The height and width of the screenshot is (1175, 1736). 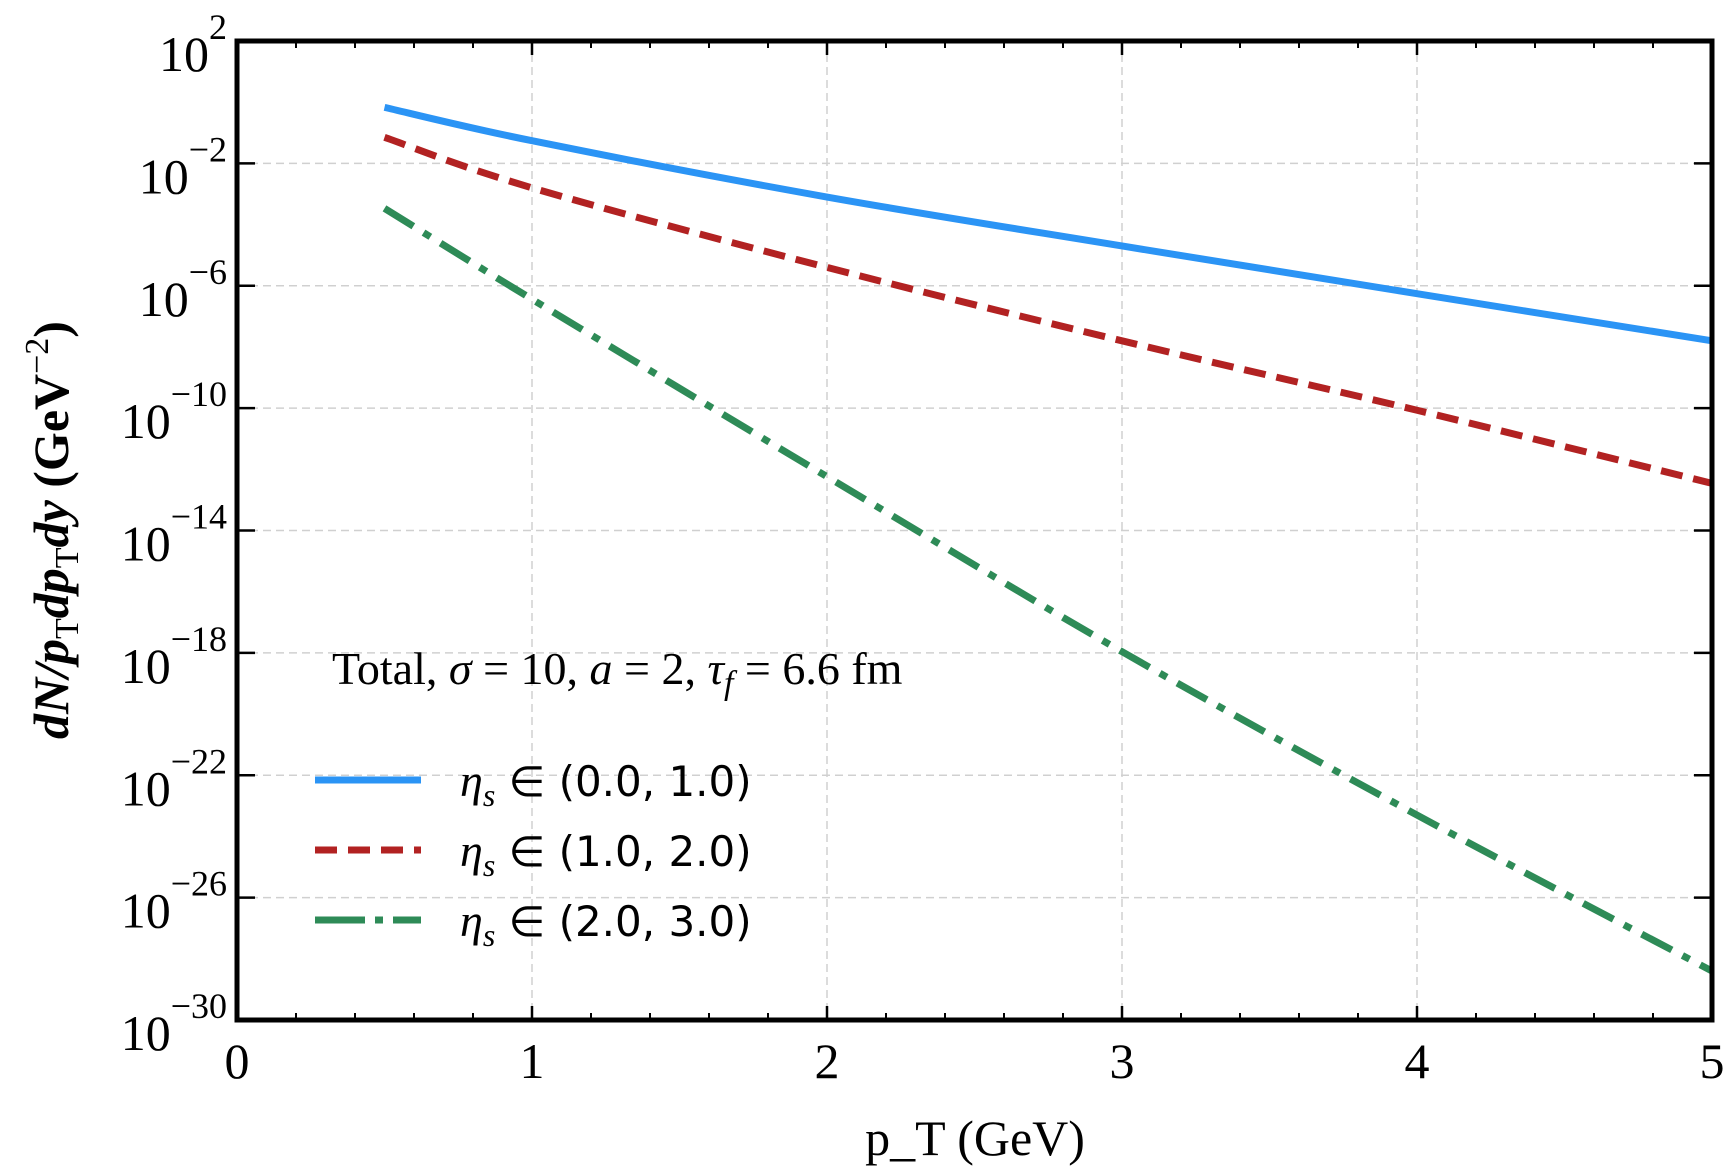 What do you see at coordinates (174, 656) in the screenshot?
I see `y-tick-label: 10−18` at bounding box center [174, 656].